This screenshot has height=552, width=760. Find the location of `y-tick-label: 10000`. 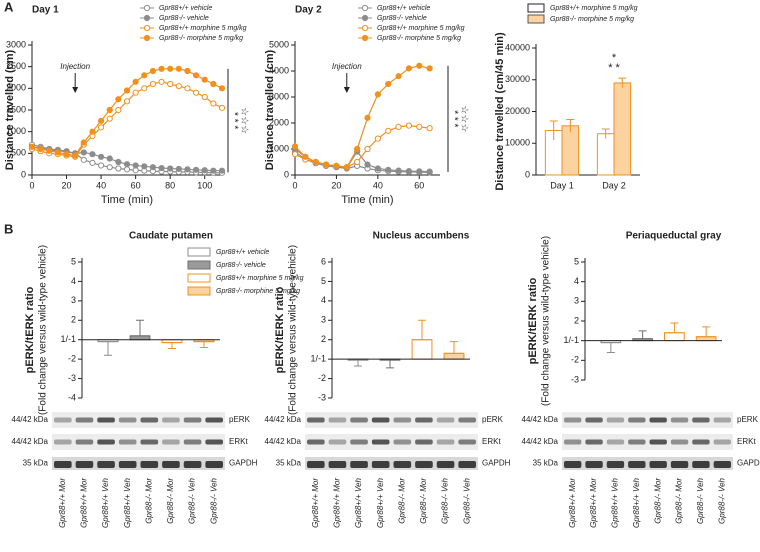

y-tick-label: 10000 is located at coordinates (517, 143).